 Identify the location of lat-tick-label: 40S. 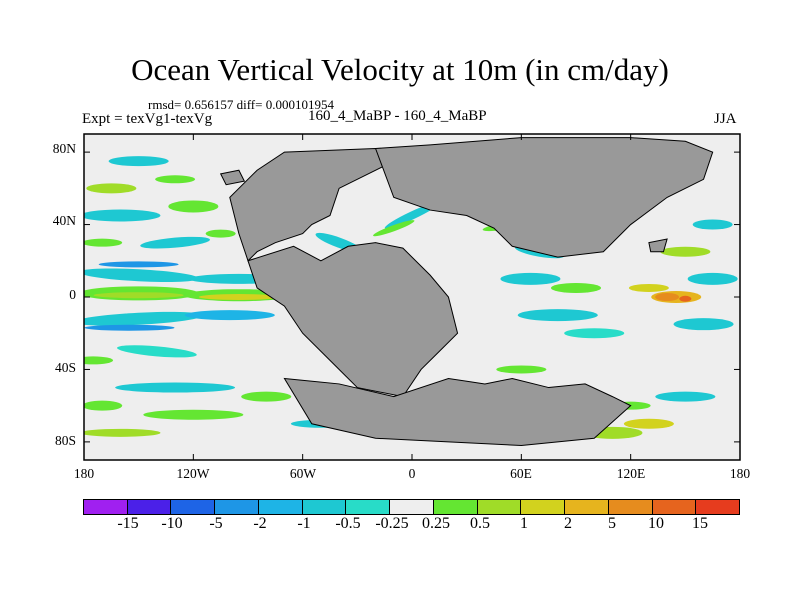
(65, 367).